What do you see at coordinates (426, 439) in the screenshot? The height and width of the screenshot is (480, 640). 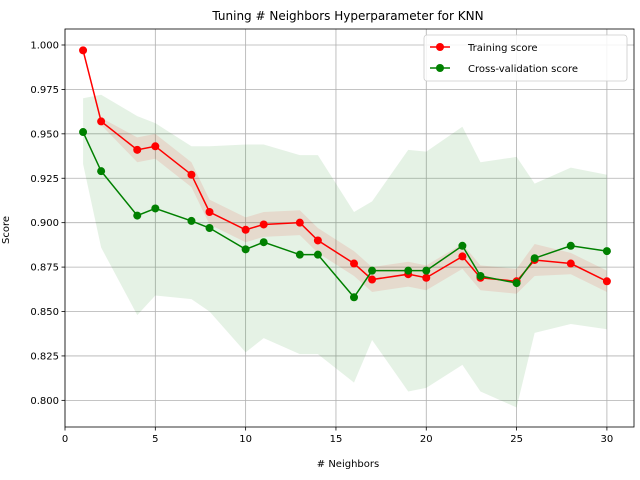 I see `x-tick-label: 20` at bounding box center [426, 439].